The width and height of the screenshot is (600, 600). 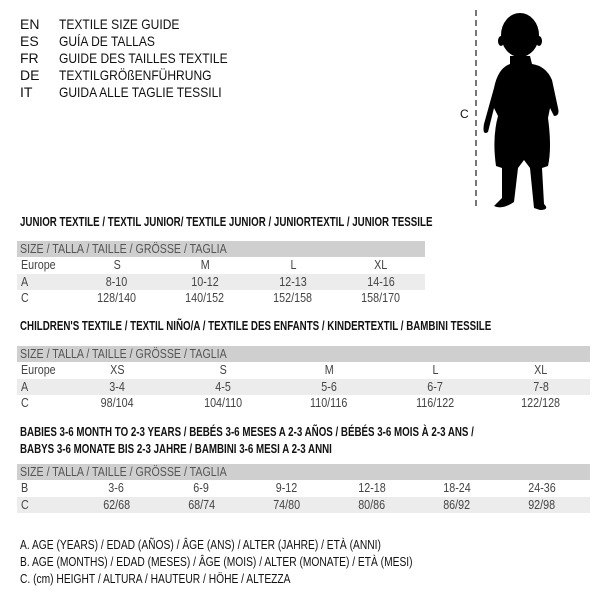 What do you see at coordinates (223, 403) in the screenshot?
I see `table-cell-text: 104/110` at bounding box center [223, 403].